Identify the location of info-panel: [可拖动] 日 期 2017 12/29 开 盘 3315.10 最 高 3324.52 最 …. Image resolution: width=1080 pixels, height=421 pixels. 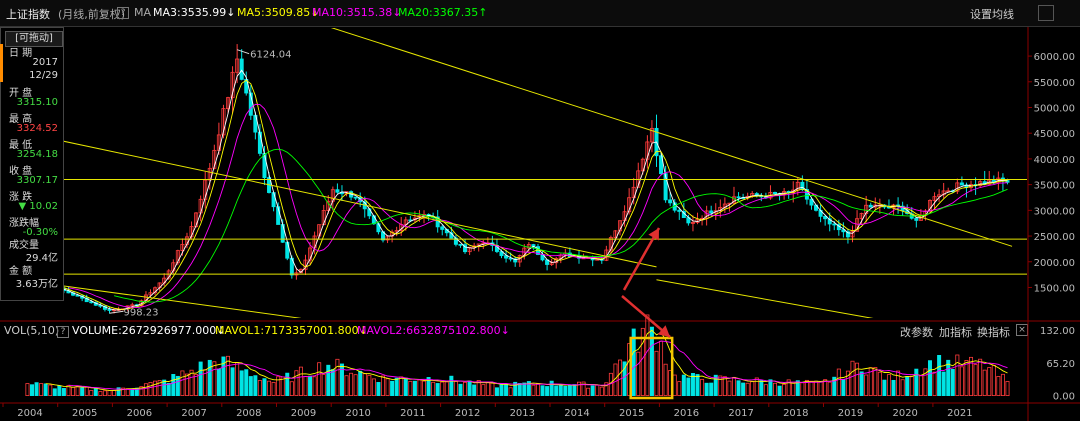
(32, 164).